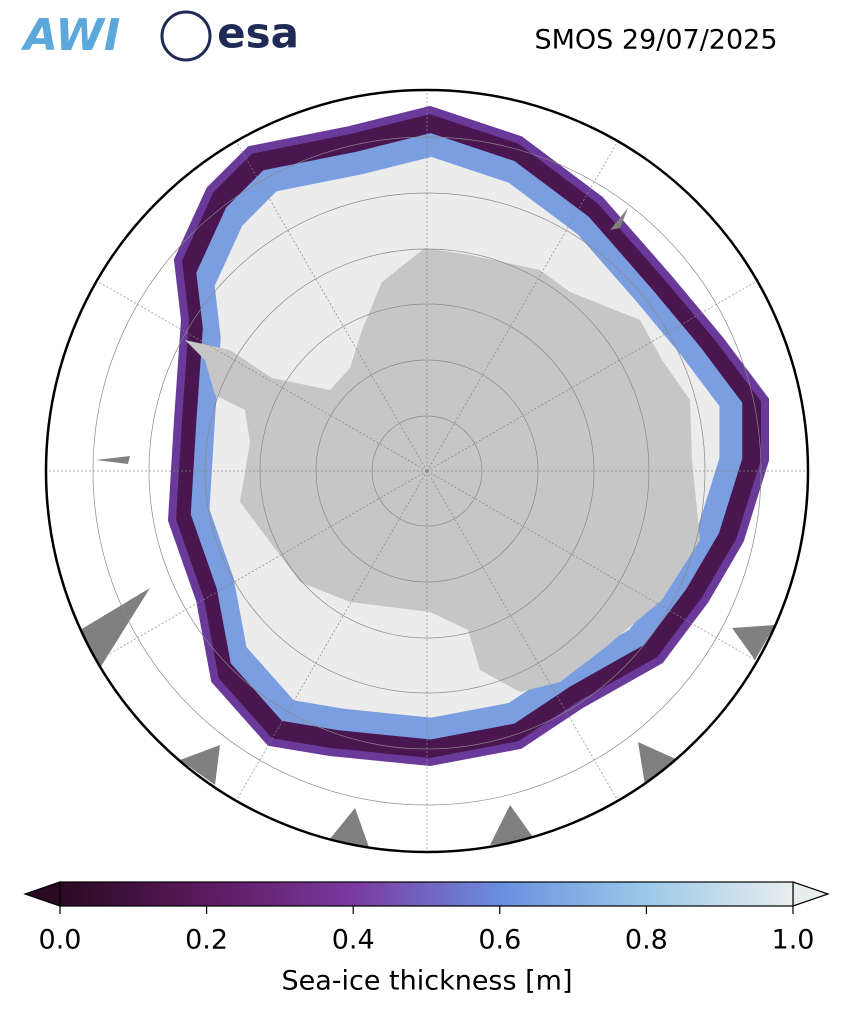  What do you see at coordinates (258, 33) in the screenshot?
I see `esa-logo: esa` at bounding box center [258, 33].